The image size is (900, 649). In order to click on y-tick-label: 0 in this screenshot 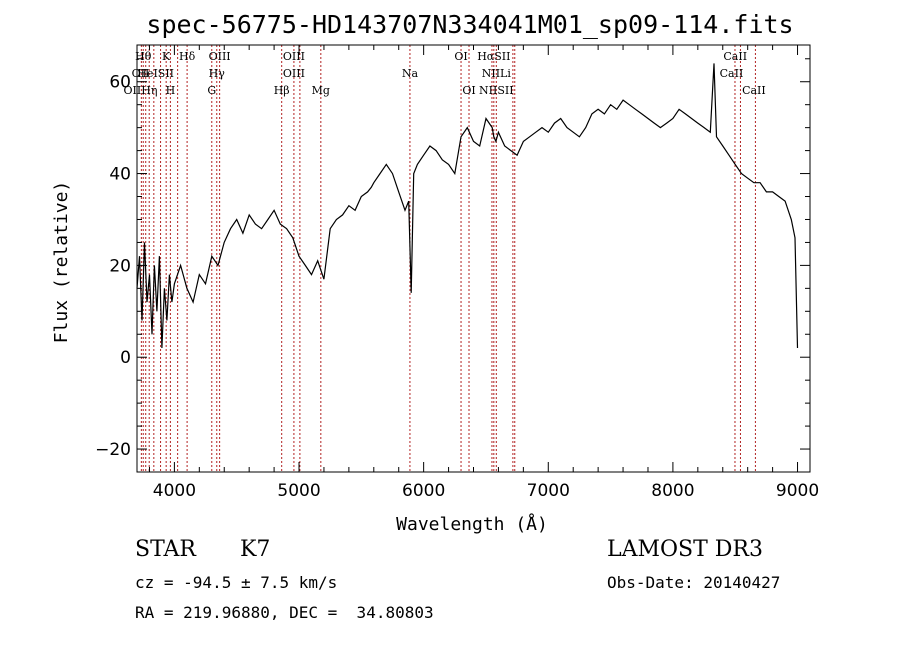, I will do `click(125, 358)`.